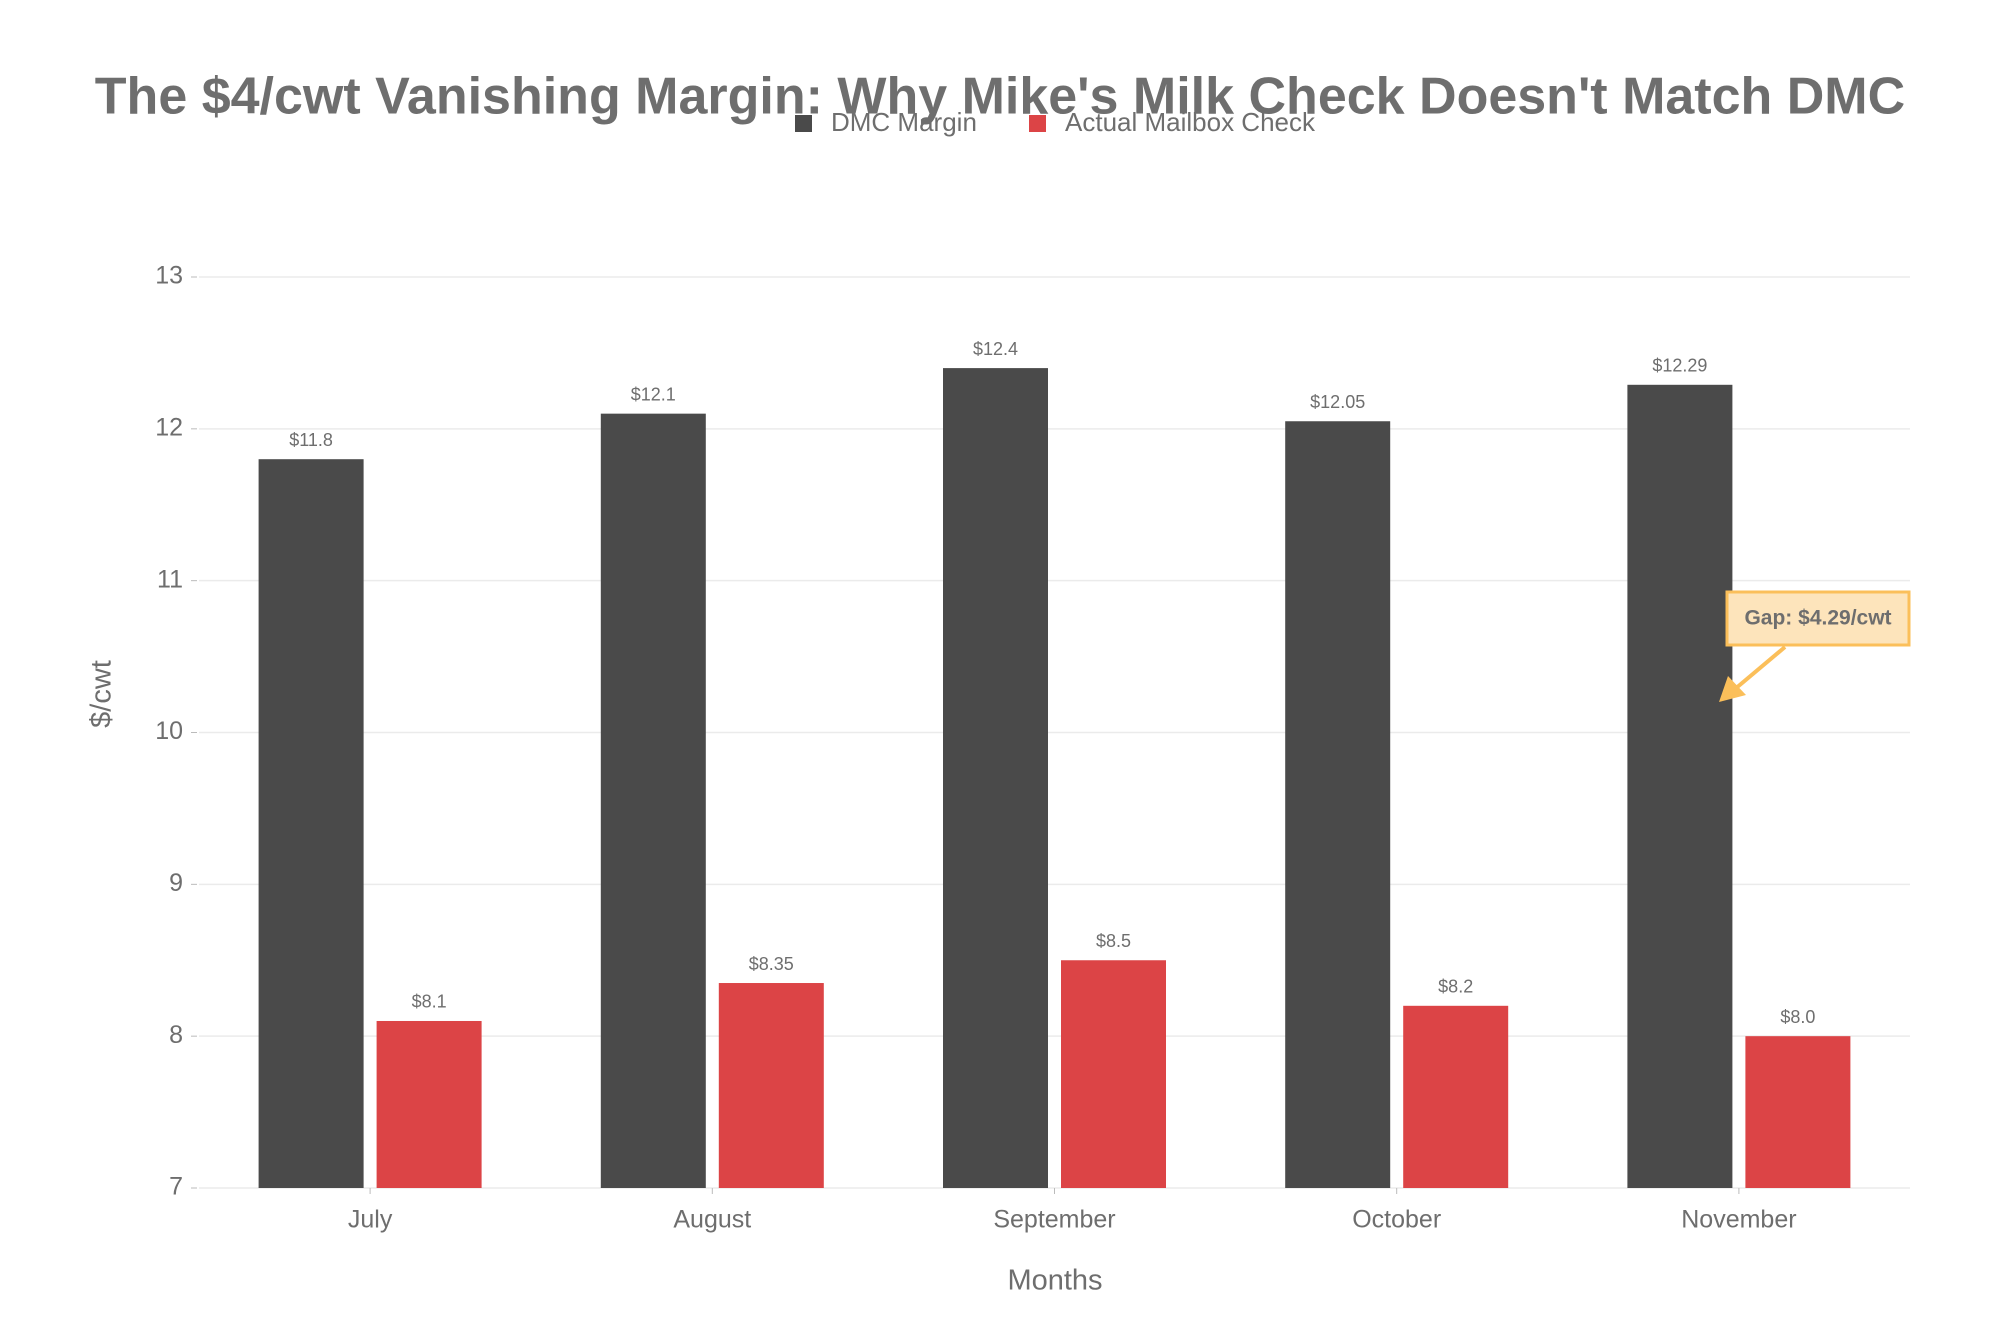 The image size is (2000, 1333). What do you see at coordinates (1455, 987) in the screenshot?
I see `value-label: $8.2` at bounding box center [1455, 987].